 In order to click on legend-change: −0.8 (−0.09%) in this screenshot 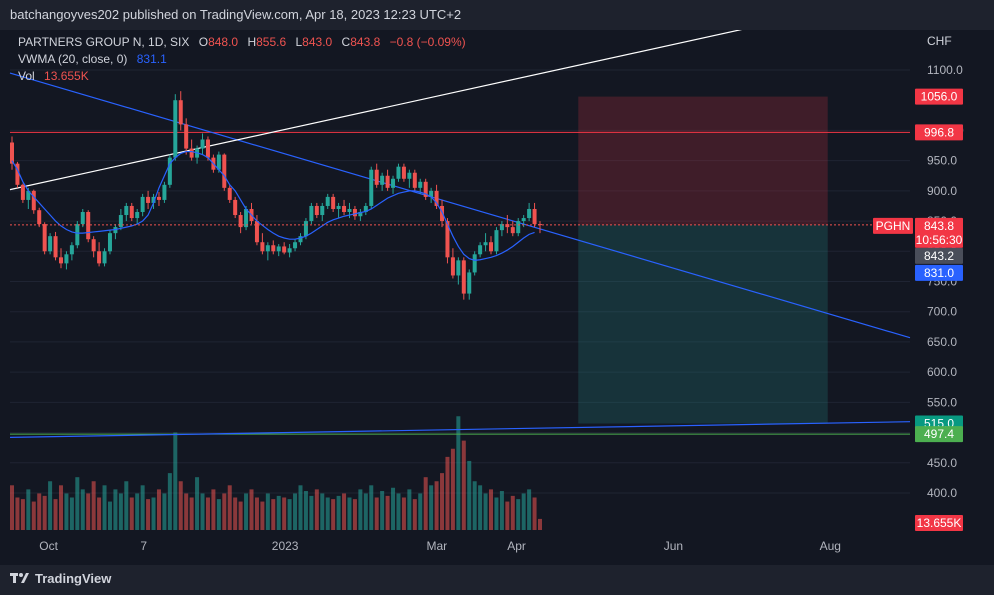, I will do `click(428, 42)`.